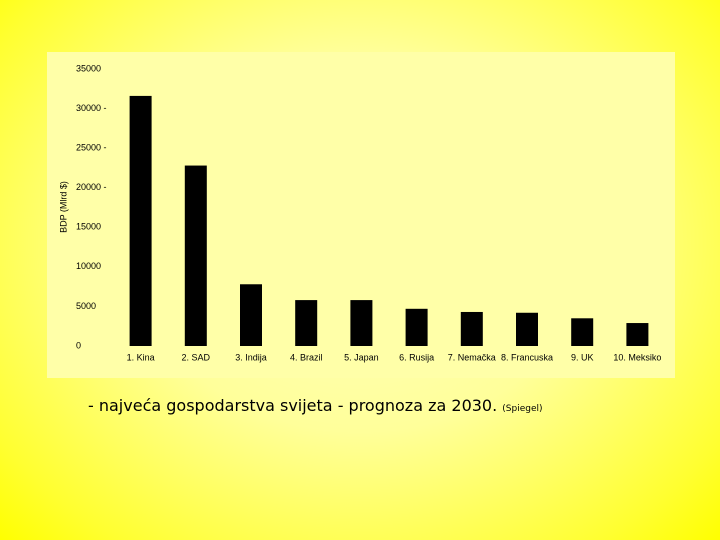 The width and height of the screenshot is (720, 540). Describe the element at coordinates (86, 306) in the screenshot. I see `y-tick-label: 5000` at that location.